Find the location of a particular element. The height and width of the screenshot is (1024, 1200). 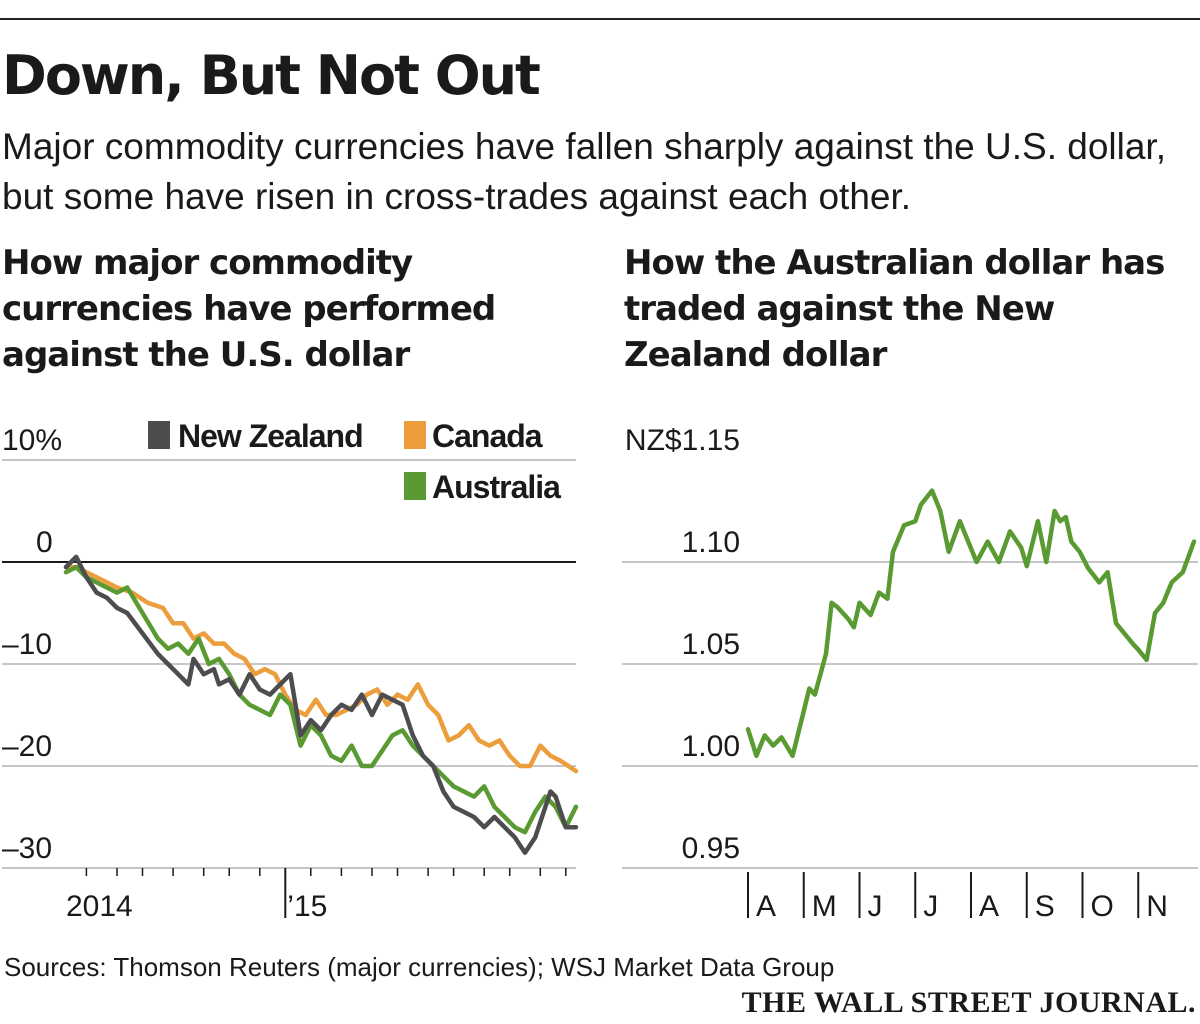

series-line-new-zealand is located at coordinates (321, 704).